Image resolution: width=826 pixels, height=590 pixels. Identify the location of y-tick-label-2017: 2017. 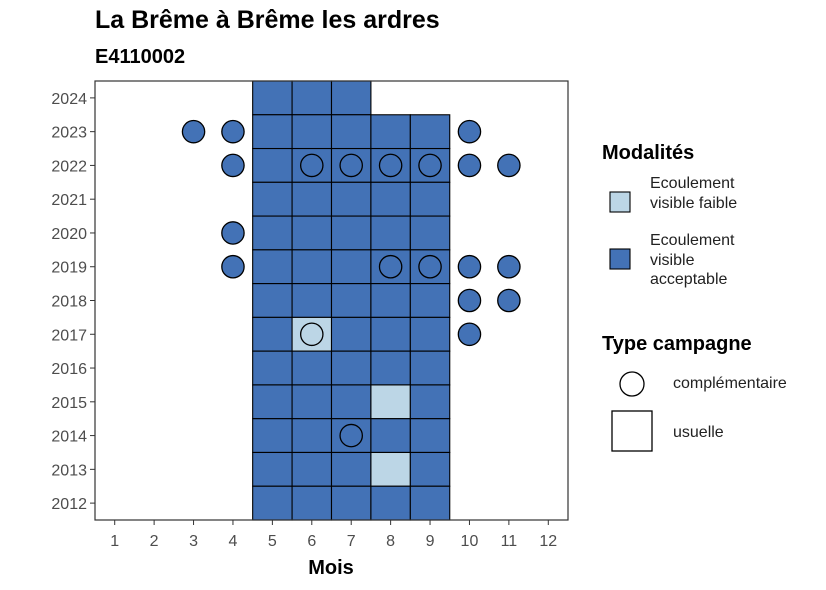
(69, 335).